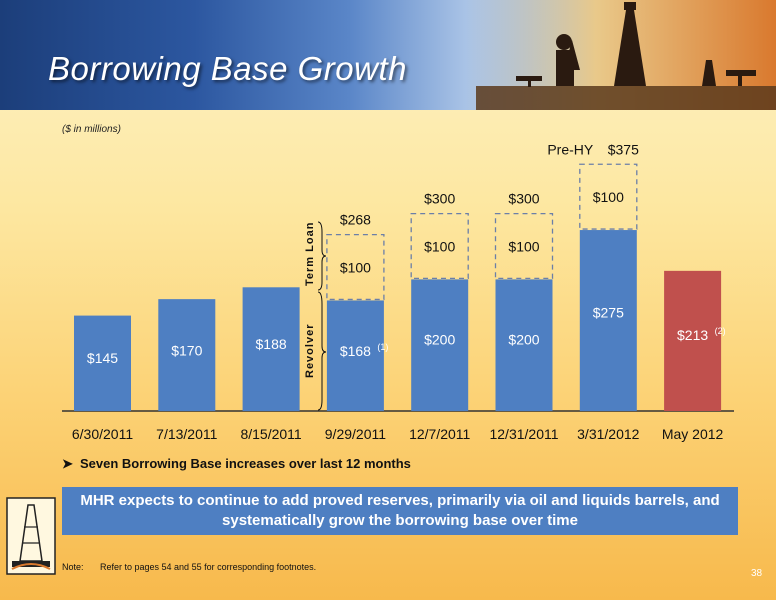 This screenshot has width=776, height=600. I want to click on company-logo, so click(31, 536).